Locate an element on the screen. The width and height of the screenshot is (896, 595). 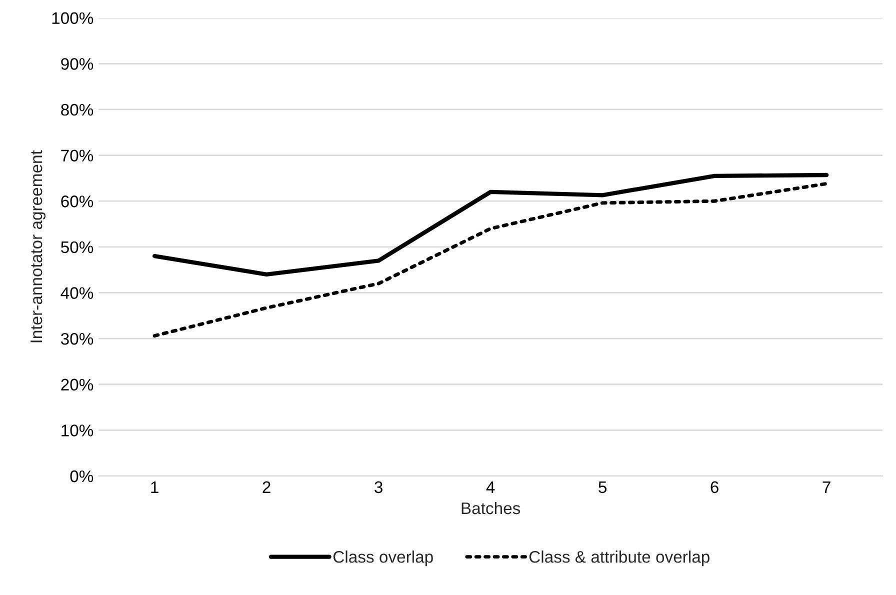
y-tick-label: 70% is located at coordinates (77, 156).